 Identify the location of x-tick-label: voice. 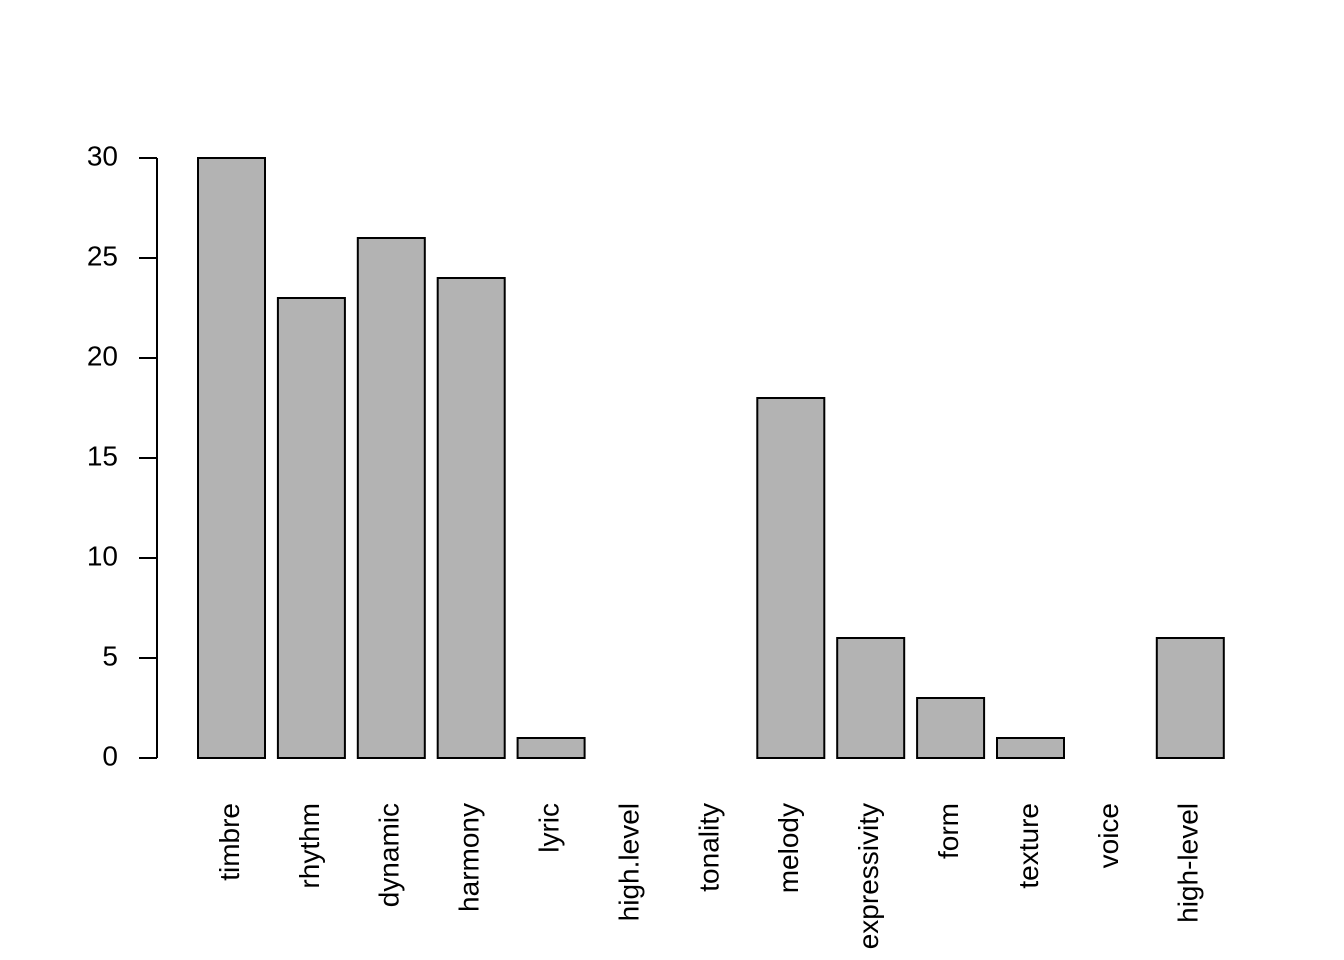
(1108, 835).